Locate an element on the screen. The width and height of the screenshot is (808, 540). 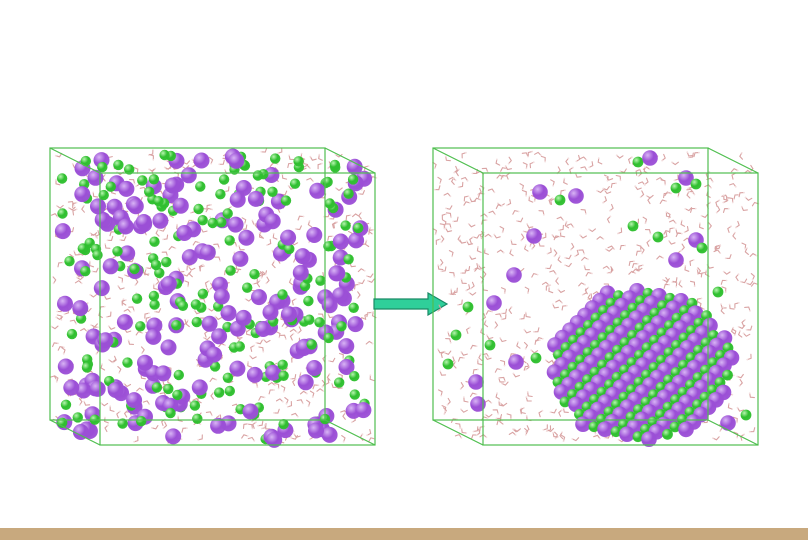
right-arrow-icon is located at coordinates (411, 304).